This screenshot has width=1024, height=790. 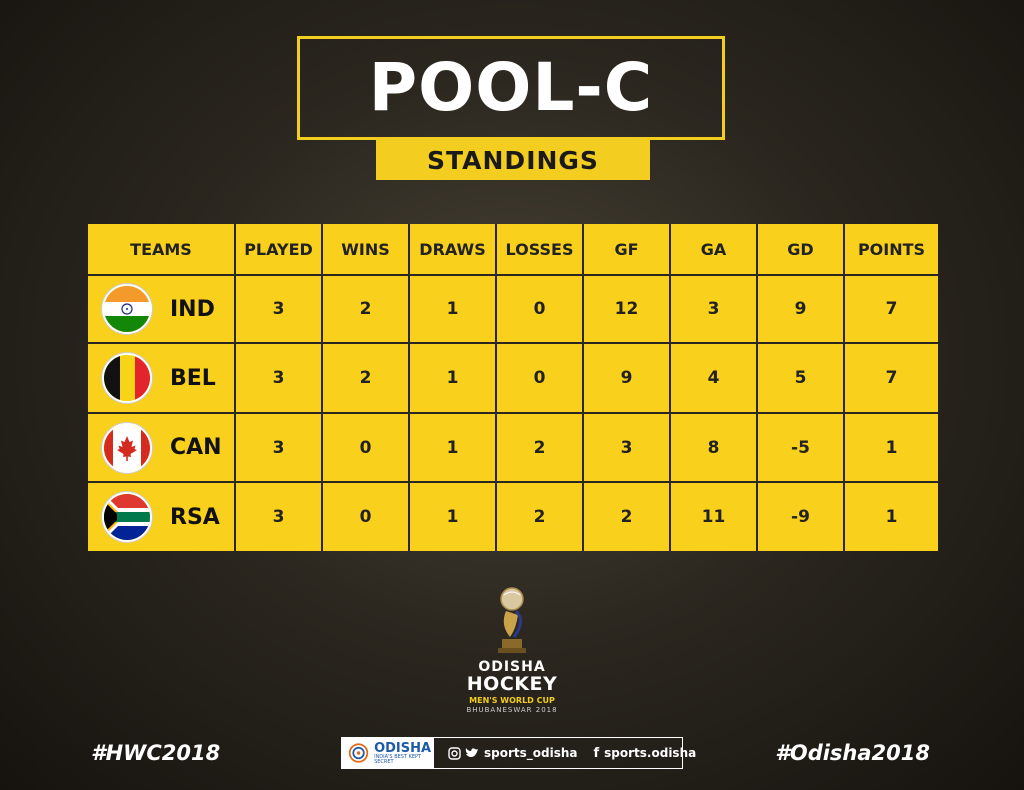 What do you see at coordinates (127, 309) in the screenshot?
I see `india-flag-icon` at bounding box center [127, 309].